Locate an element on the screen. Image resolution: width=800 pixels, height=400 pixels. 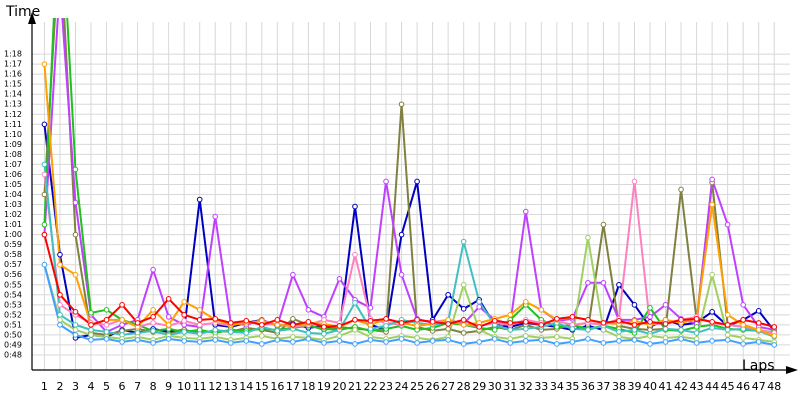
x-tick-label: 31 is located at coordinates (510, 386).